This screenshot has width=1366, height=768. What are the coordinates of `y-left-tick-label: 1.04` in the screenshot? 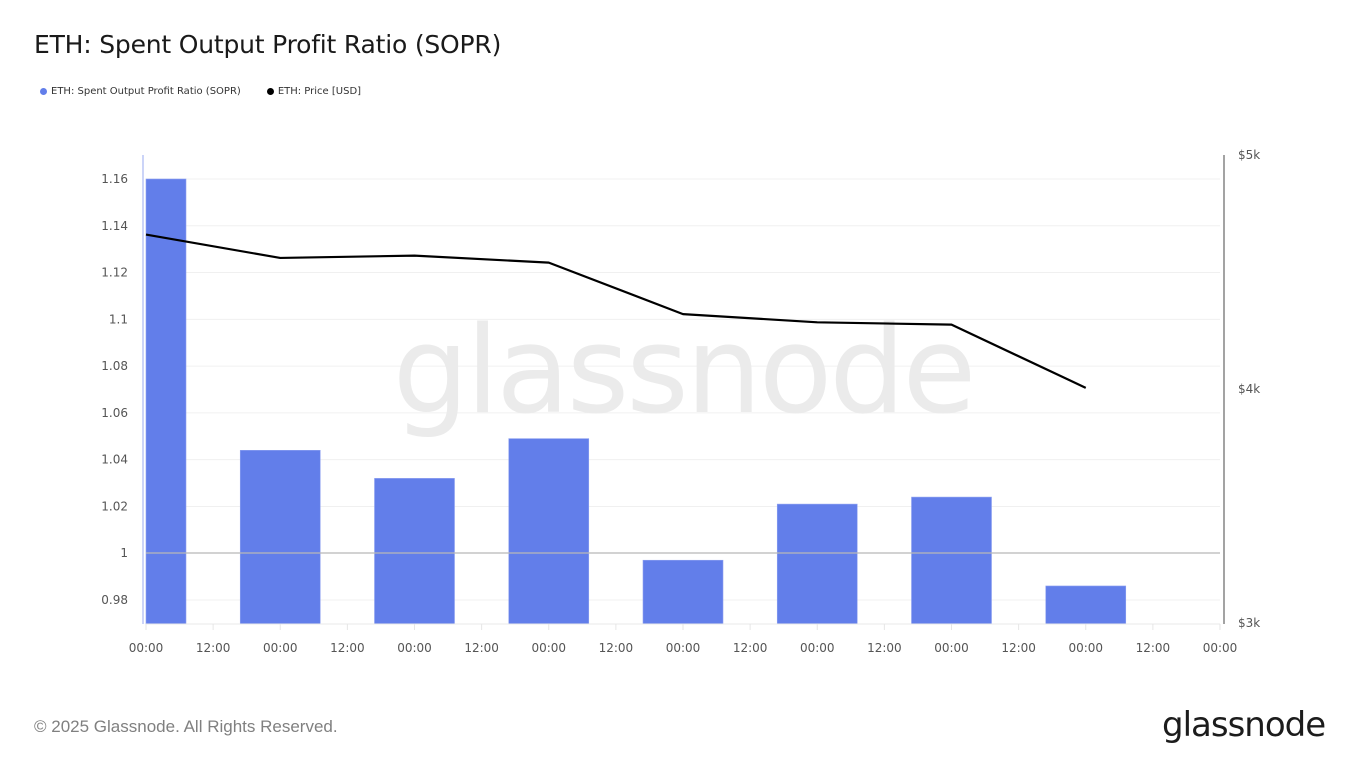 It's located at (114, 460).